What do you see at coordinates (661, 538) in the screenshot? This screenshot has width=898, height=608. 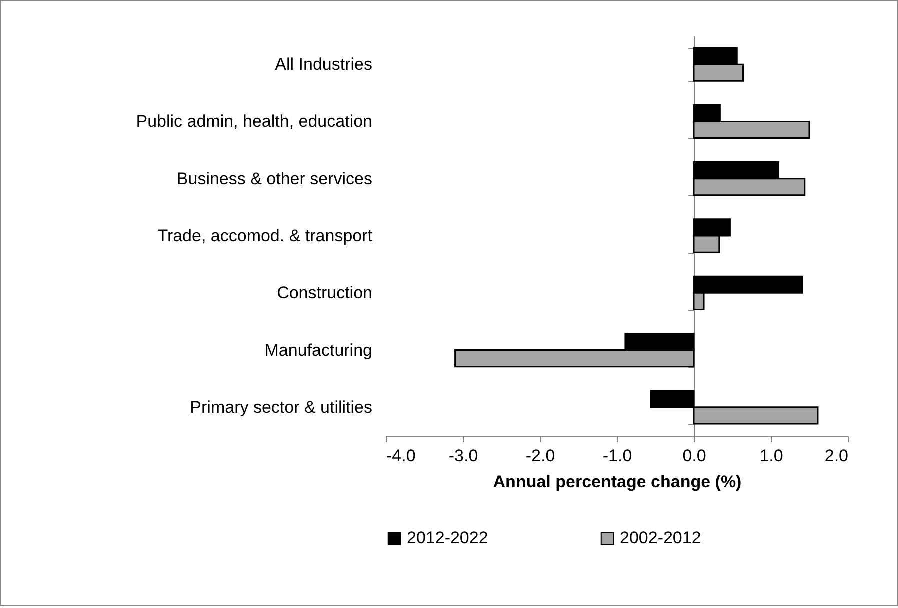 I see `legend-label: 2002-2012` at bounding box center [661, 538].